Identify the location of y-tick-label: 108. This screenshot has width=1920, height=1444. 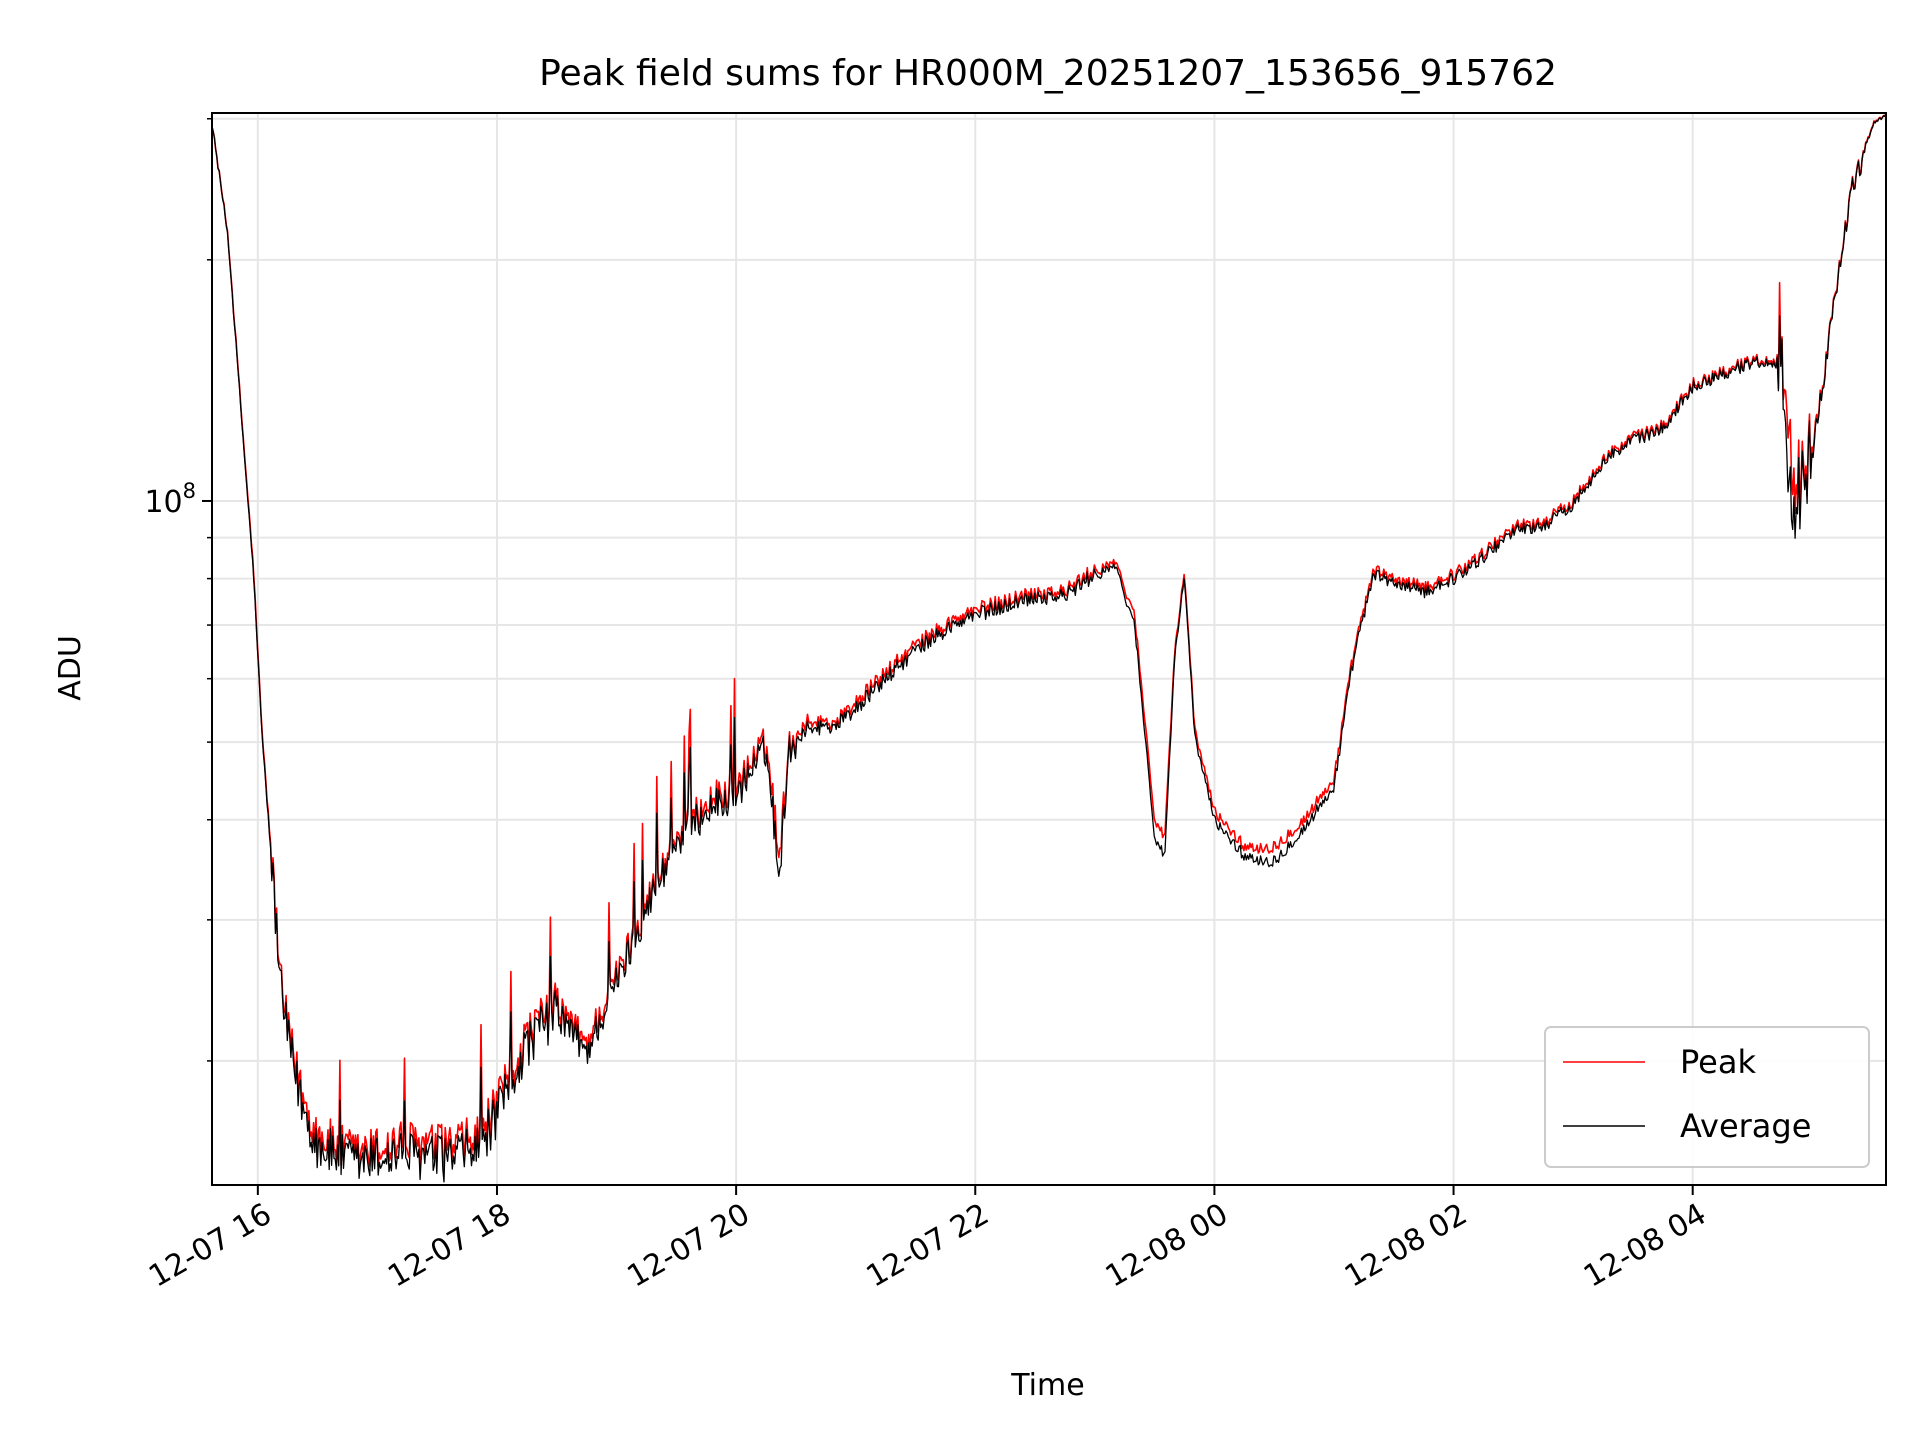
(170, 499).